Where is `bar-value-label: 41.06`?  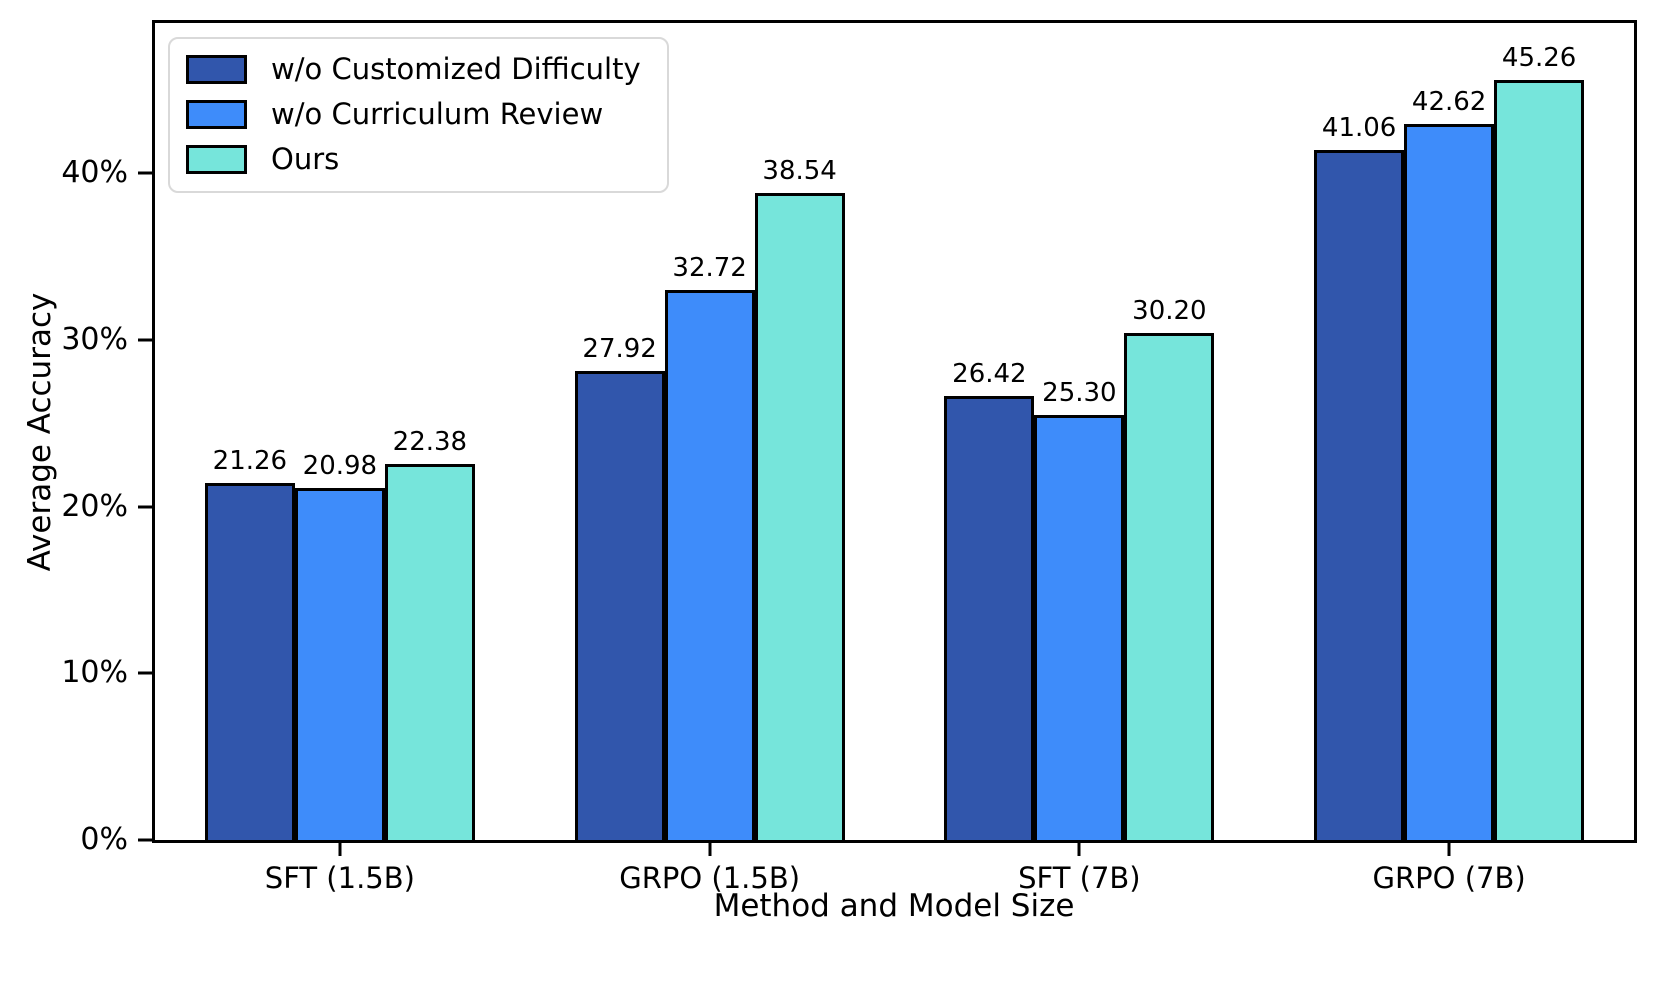 bar-value-label: 41.06 is located at coordinates (1359, 128).